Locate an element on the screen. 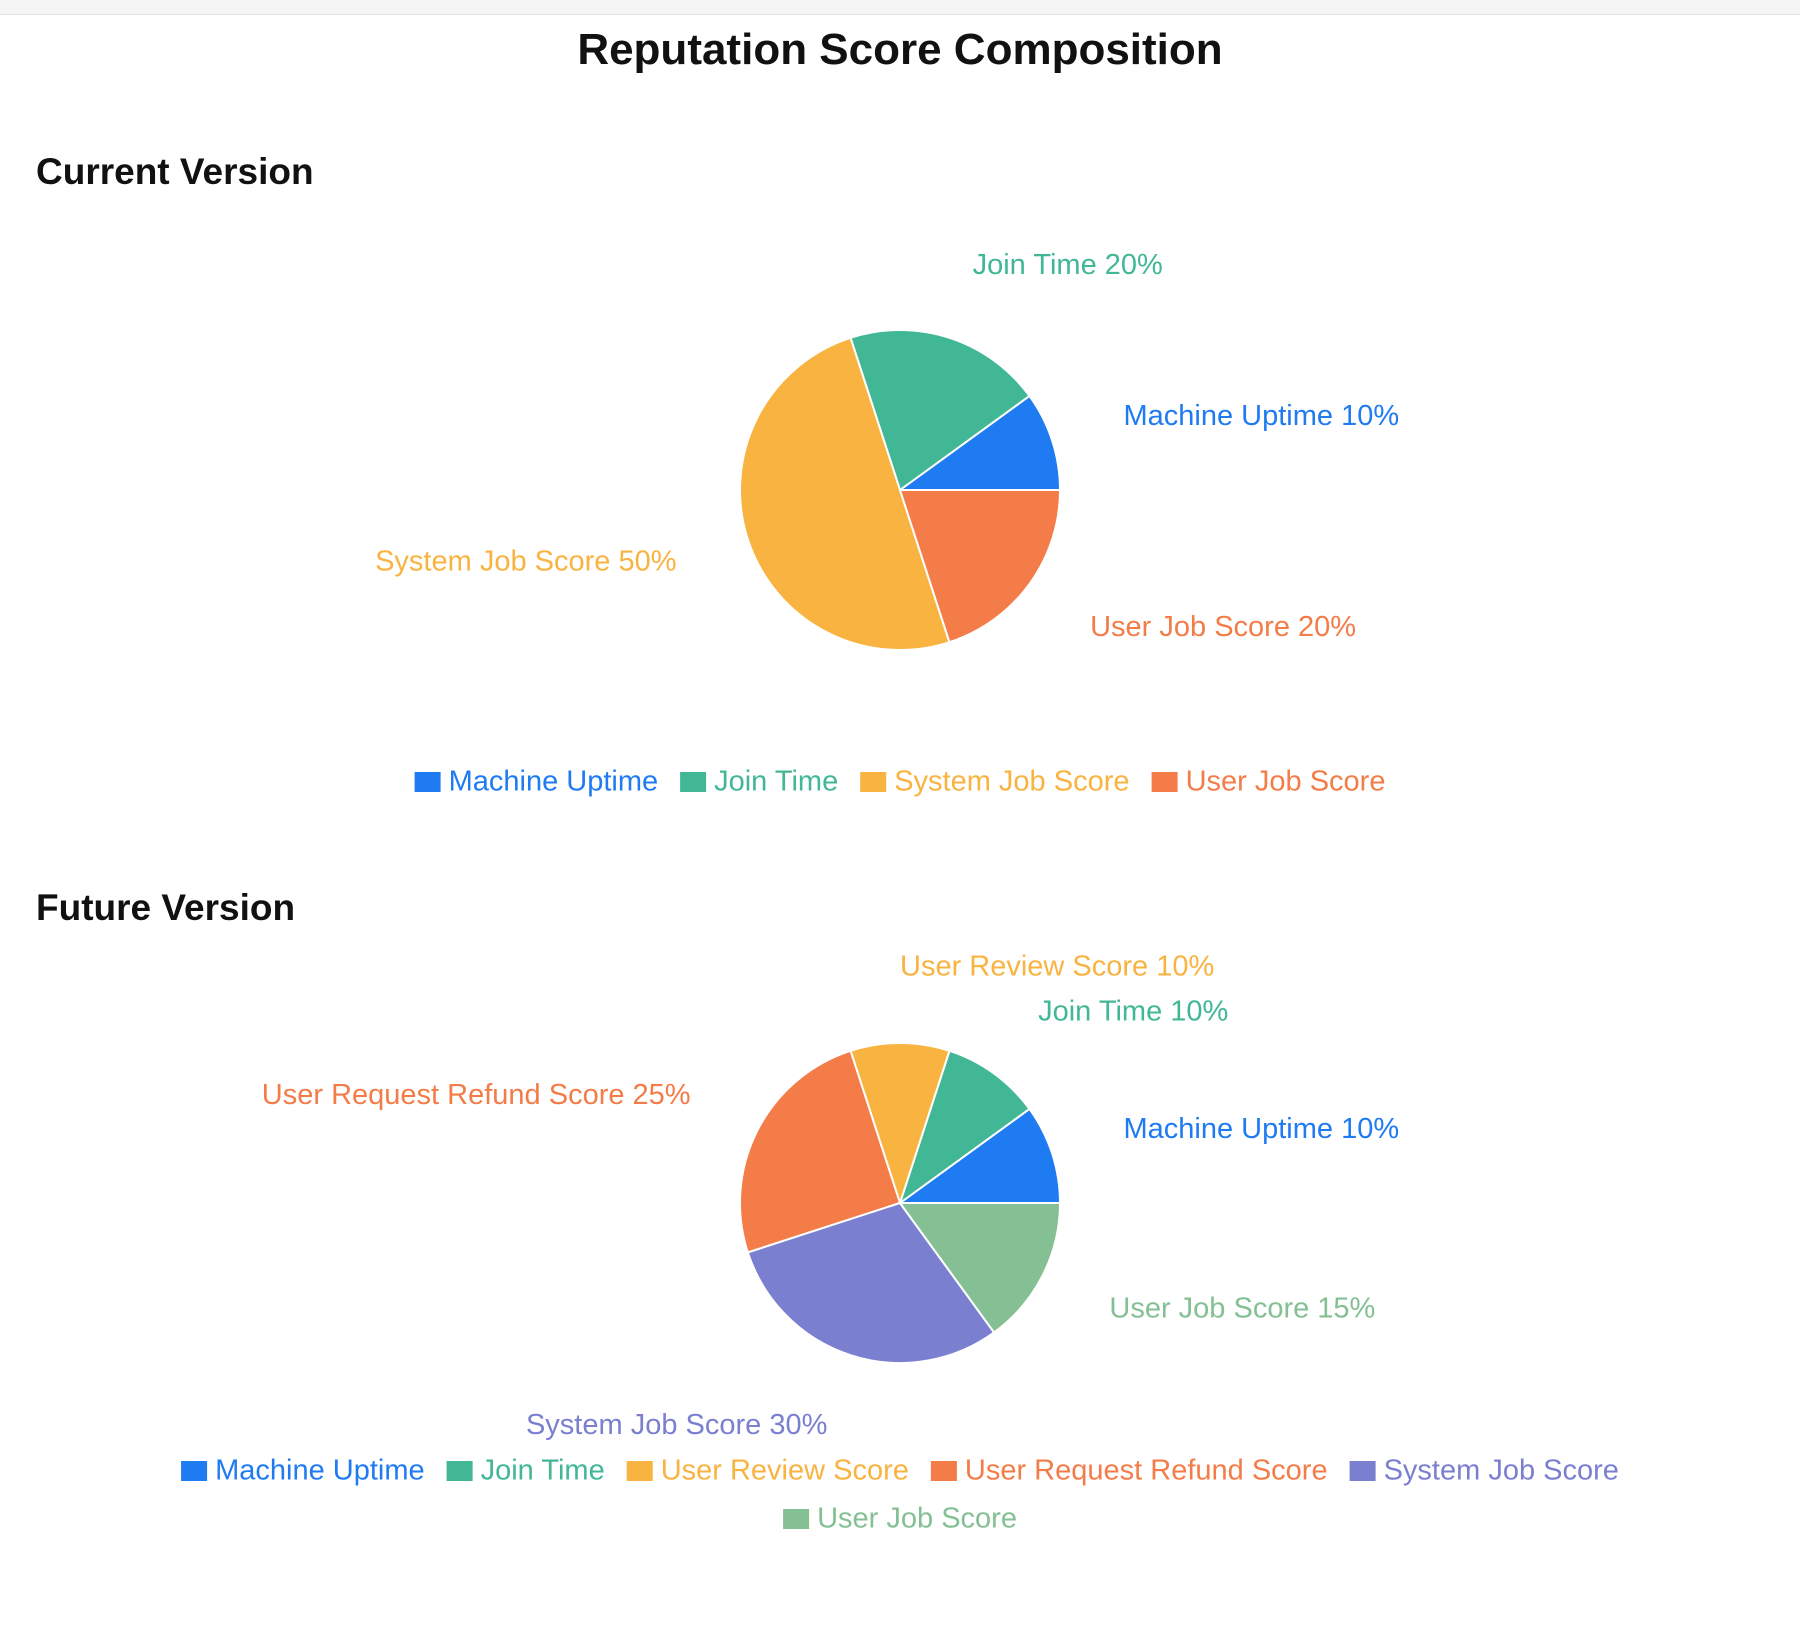 The width and height of the screenshot is (1800, 1640). slice-label-user-review-score: User Review Score 10% is located at coordinates (1057, 967).